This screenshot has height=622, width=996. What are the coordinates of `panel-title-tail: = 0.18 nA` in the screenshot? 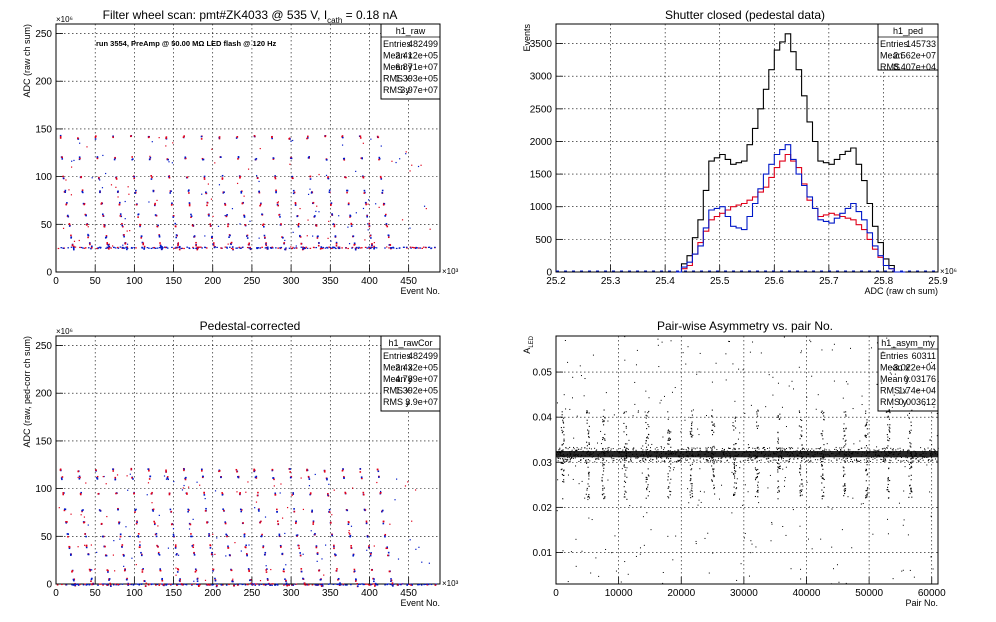 It's located at (369, 15).